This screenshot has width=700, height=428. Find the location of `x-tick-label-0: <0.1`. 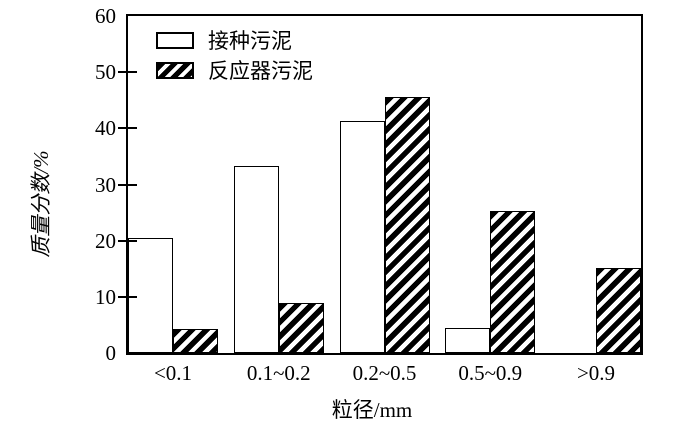

x-tick-label-0: <0.1 is located at coordinates (173, 373).